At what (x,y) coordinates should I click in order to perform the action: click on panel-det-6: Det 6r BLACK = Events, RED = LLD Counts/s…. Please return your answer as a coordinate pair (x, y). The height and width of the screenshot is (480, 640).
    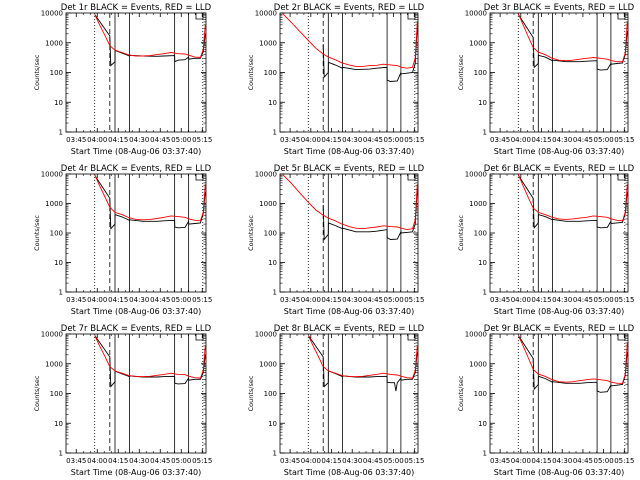
    Looking at the image, I should click on (546, 240).